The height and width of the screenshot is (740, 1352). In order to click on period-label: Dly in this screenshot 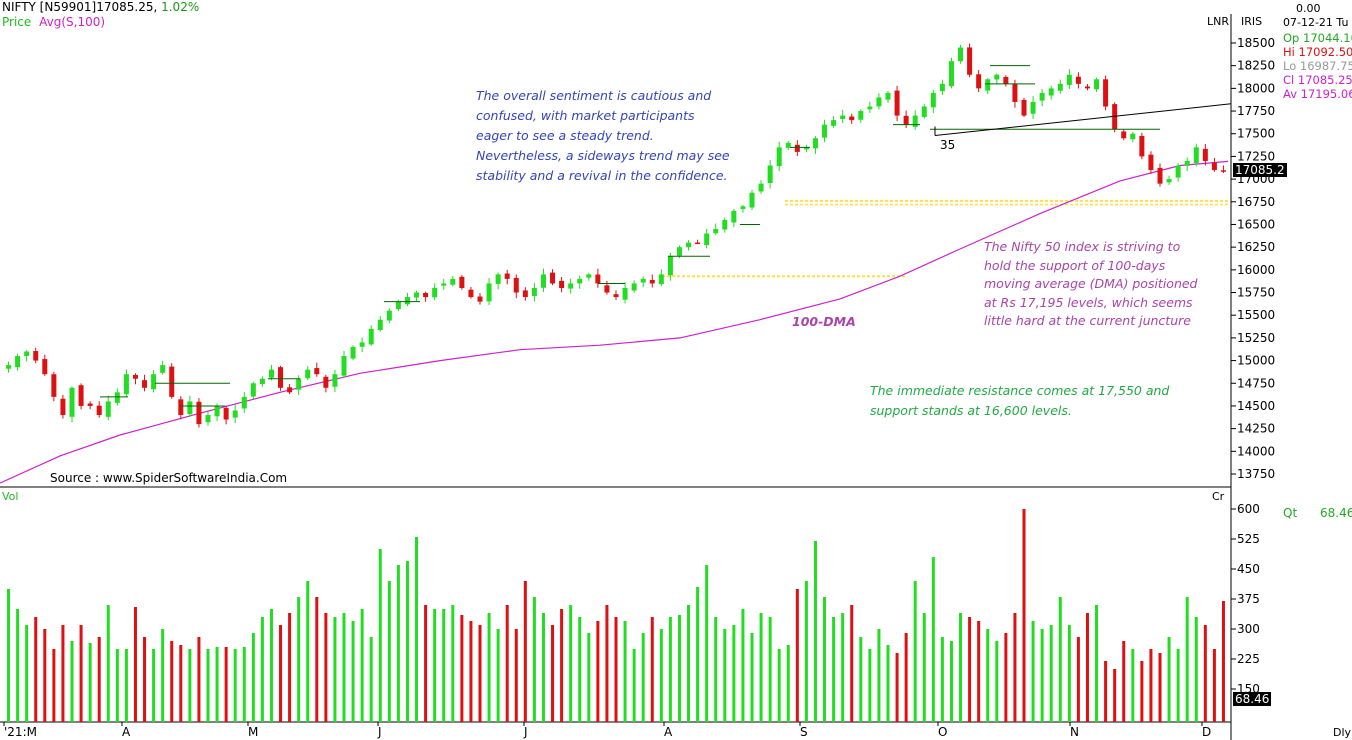, I will do `click(1342, 732)`.